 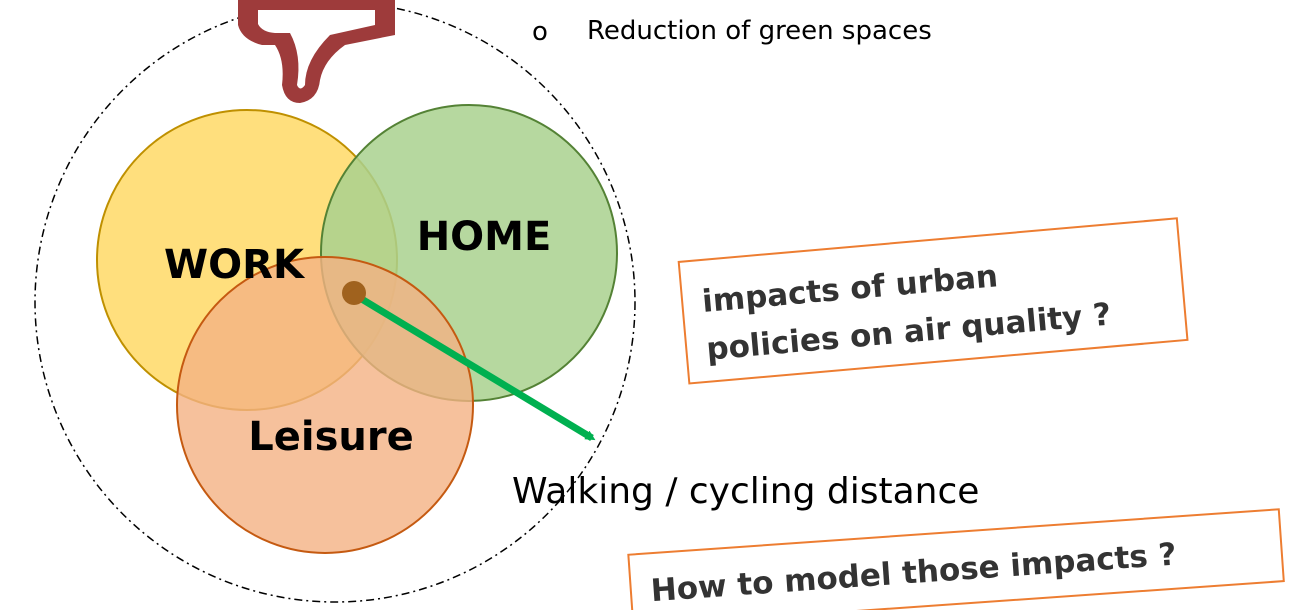 What do you see at coordinates (759, 31) in the screenshot?
I see `bullet-text: Reduction of green spaces` at bounding box center [759, 31].